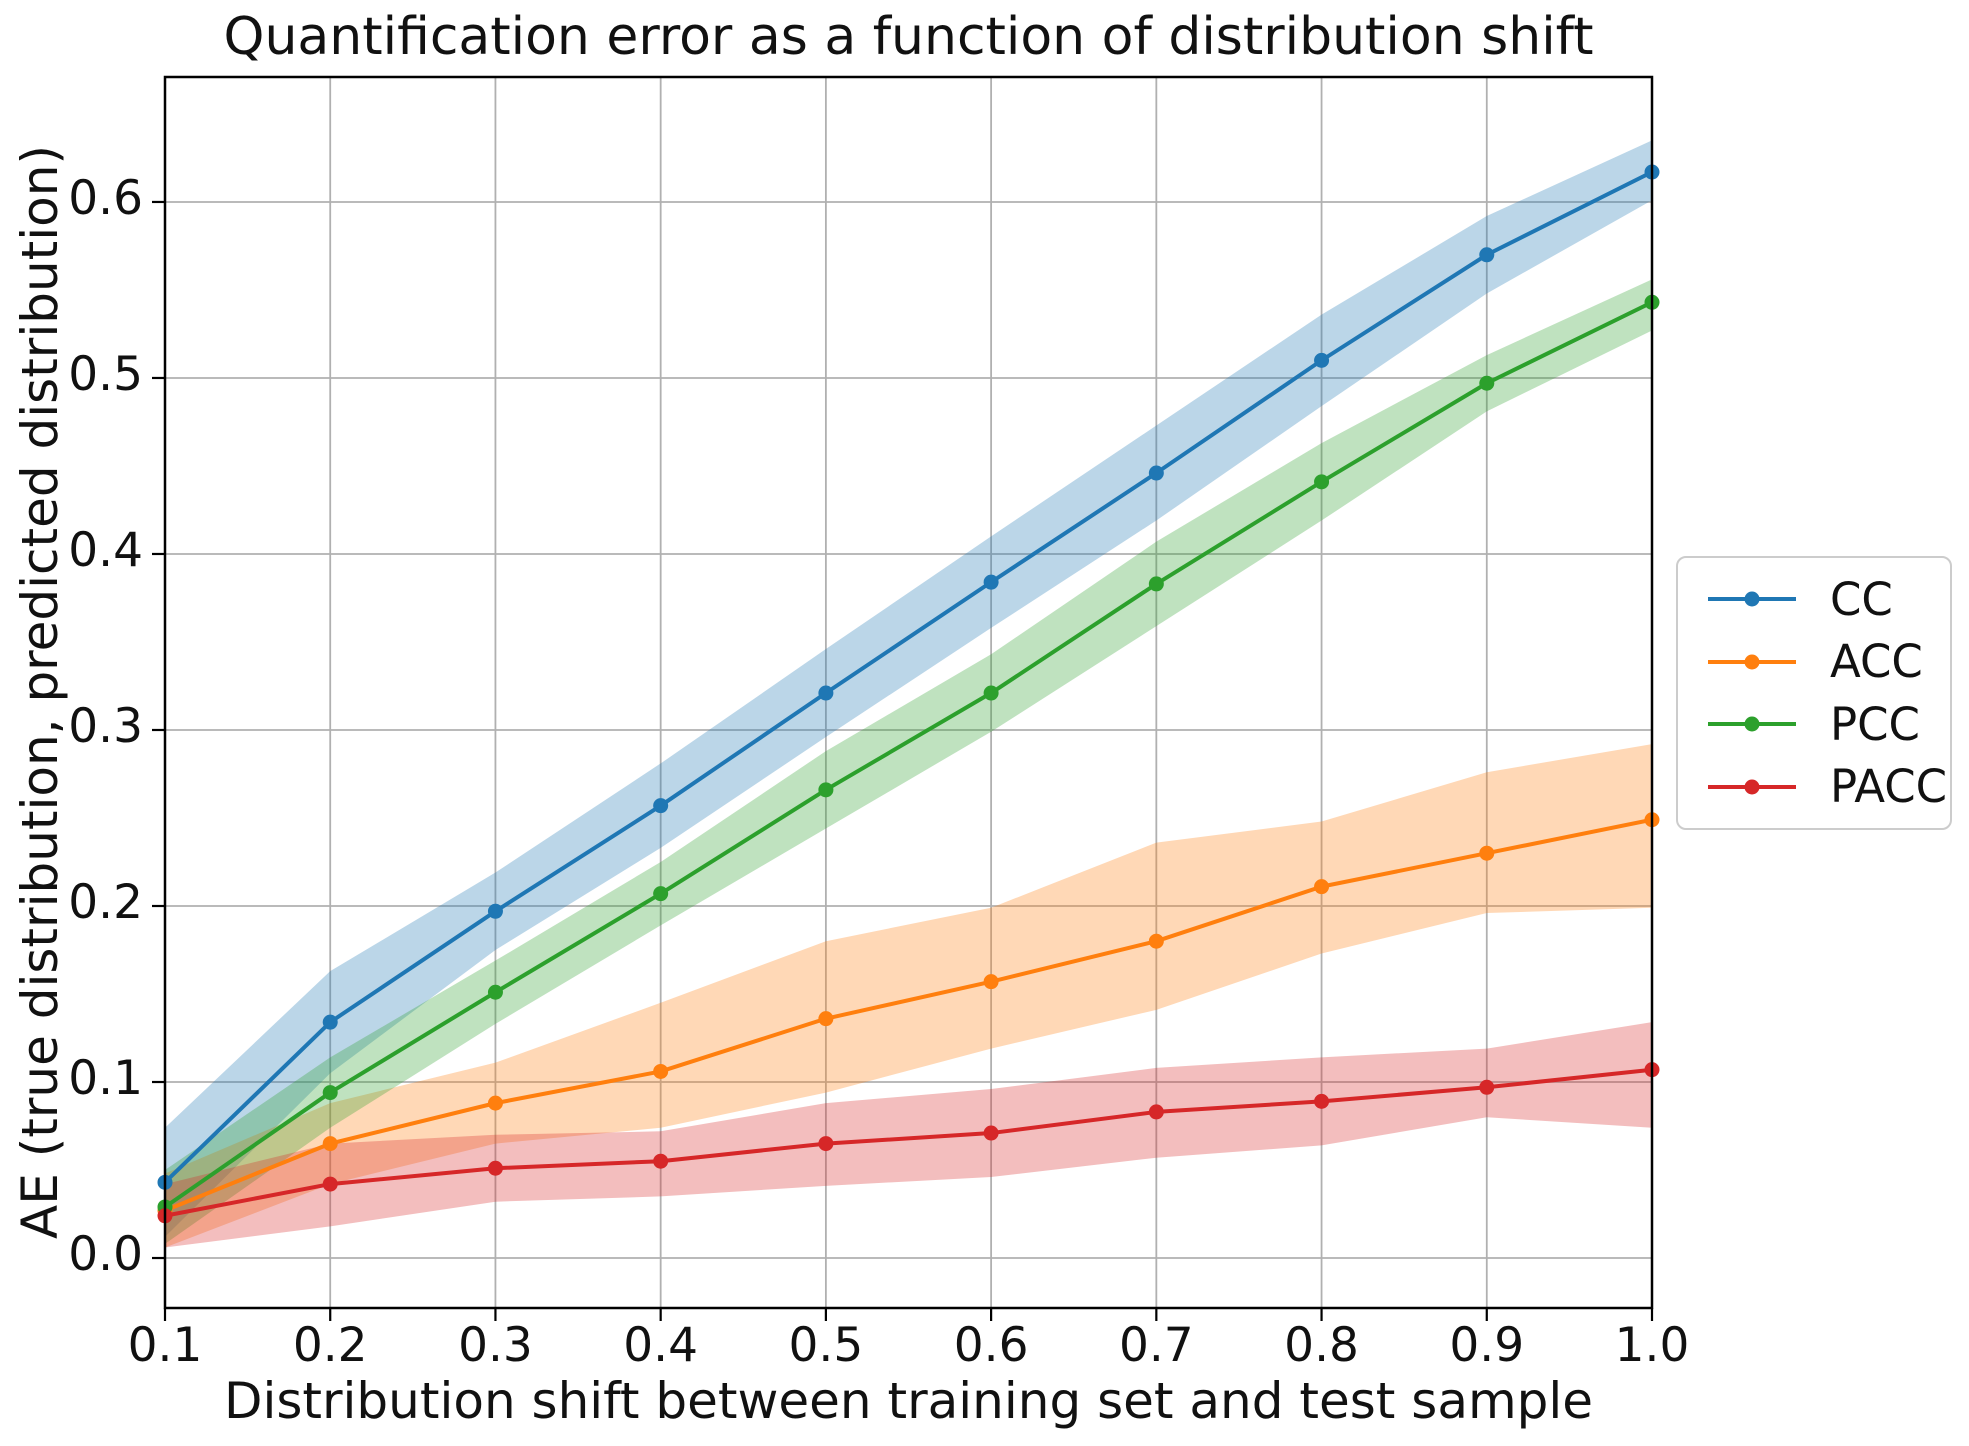  What do you see at coordinates (1828, 662) in the screenshot?
I see `legend-entry-ACC: ACC` at bounding box center [1828, 662].